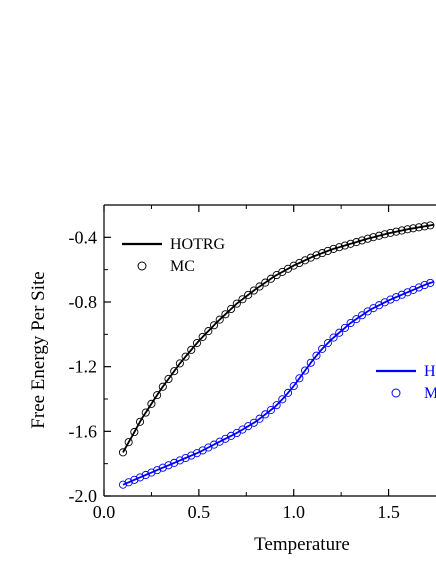 This screenshot has width=436, height=564. Describe the element at coordinates (83, 496) in the screenshot. I see `y-tick-label: -2.0` at that location.